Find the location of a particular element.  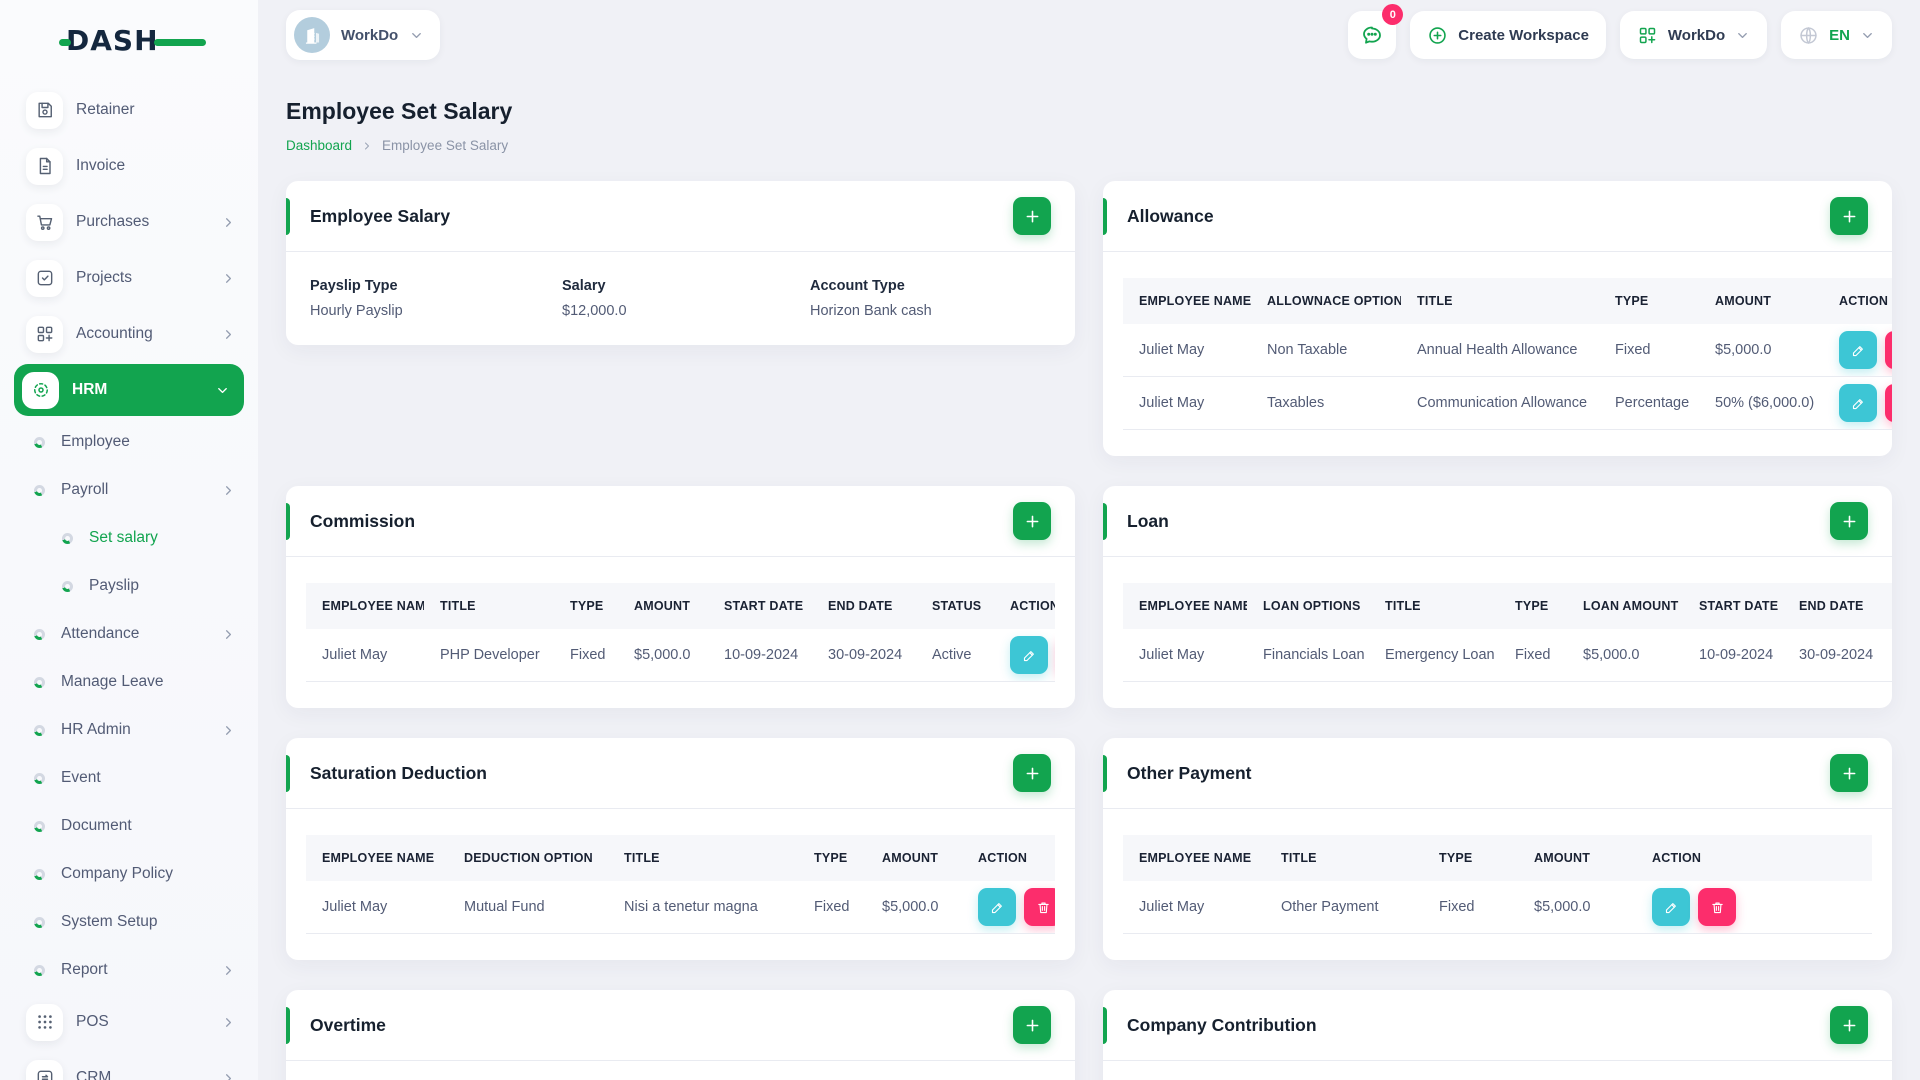

add-overtime-button is located at coordinates (1032, 1025).